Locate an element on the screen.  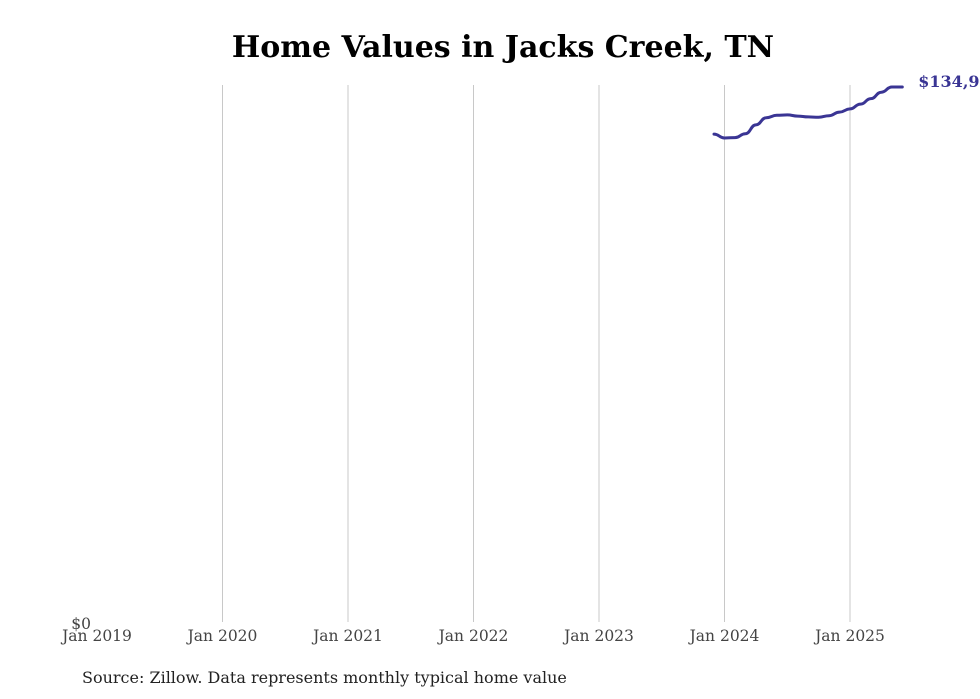
x-tick-label: Jan 2024 is located at coordinates (724, 636).